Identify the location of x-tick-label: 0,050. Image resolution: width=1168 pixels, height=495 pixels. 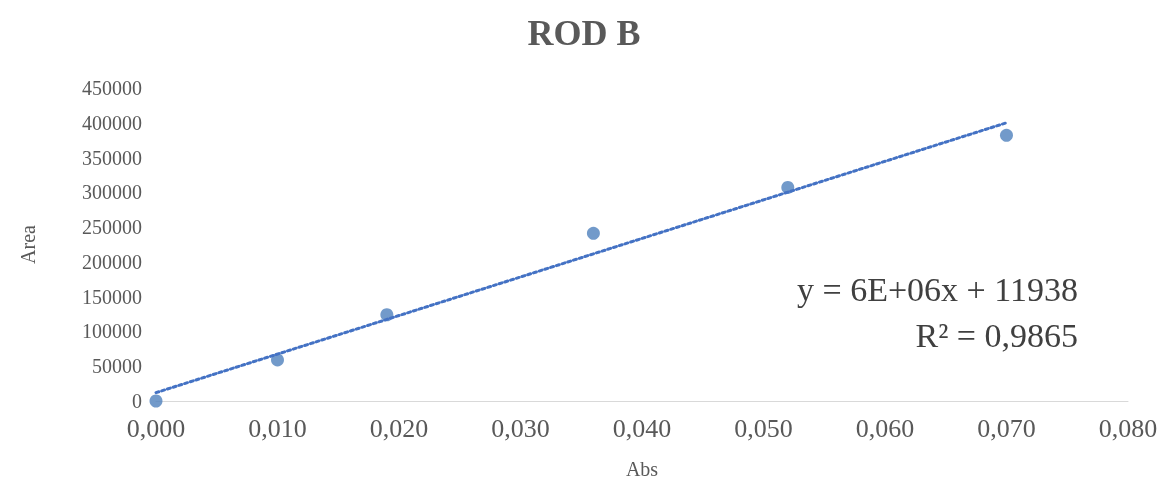
(763, 428).